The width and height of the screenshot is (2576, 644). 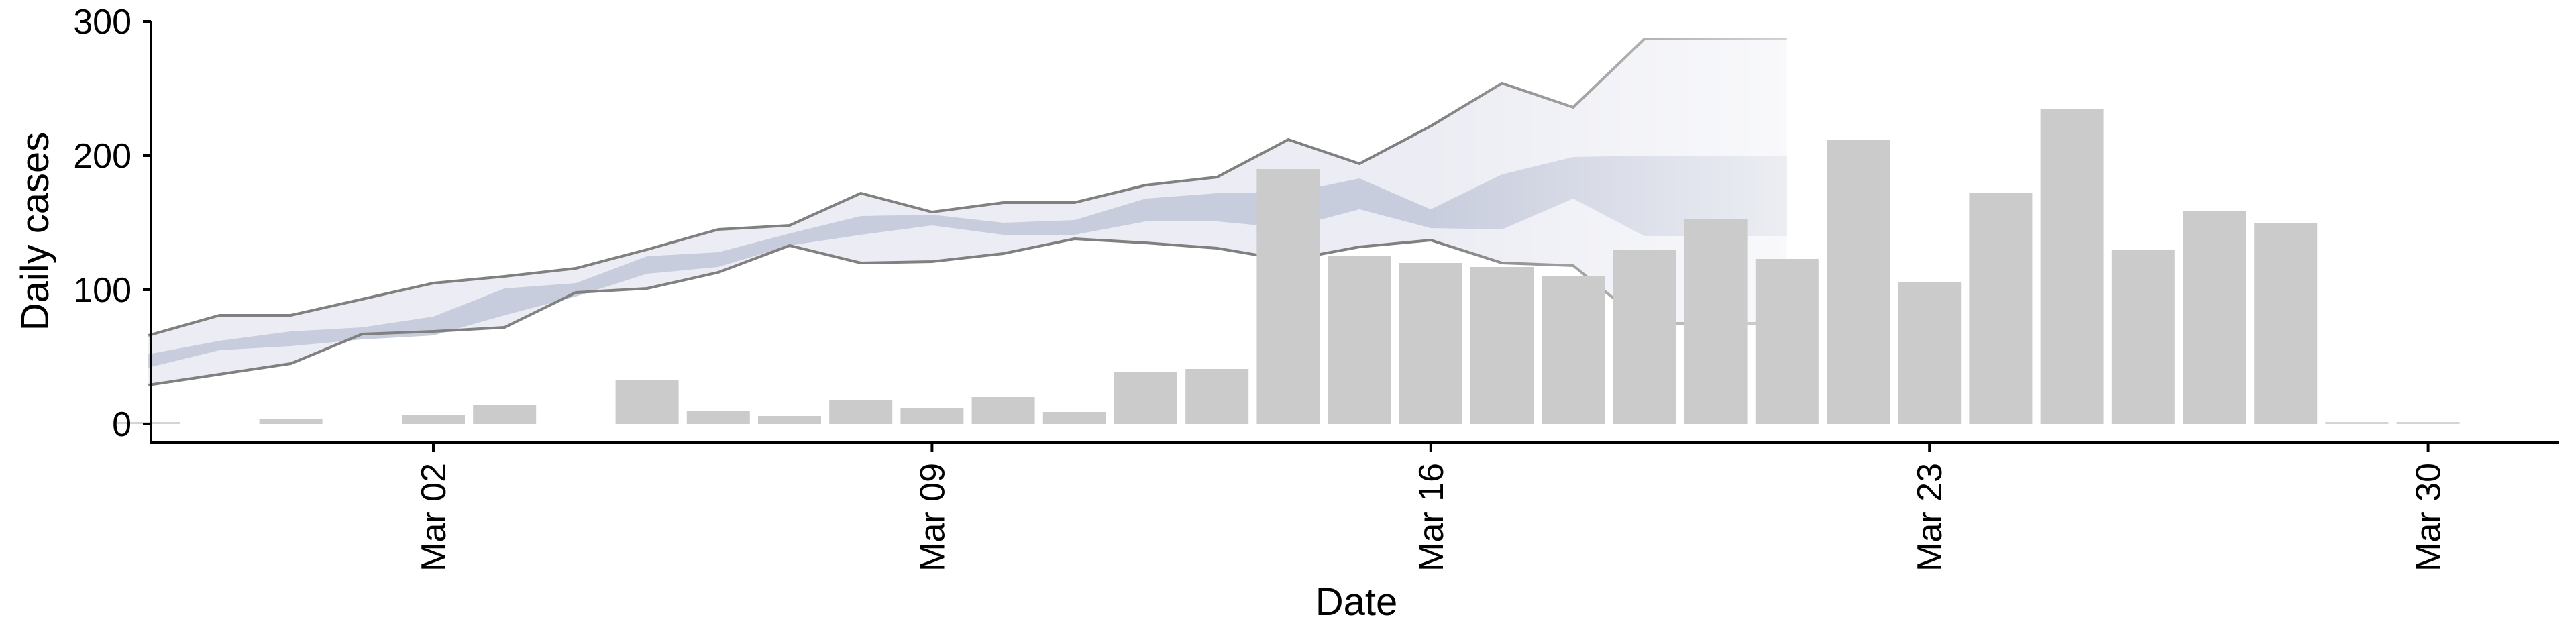 What do you see at coordinates (112, 223) in the screenshot?
I see `y-ticks: 0 100 200 300` at bounding box center [112, 223].